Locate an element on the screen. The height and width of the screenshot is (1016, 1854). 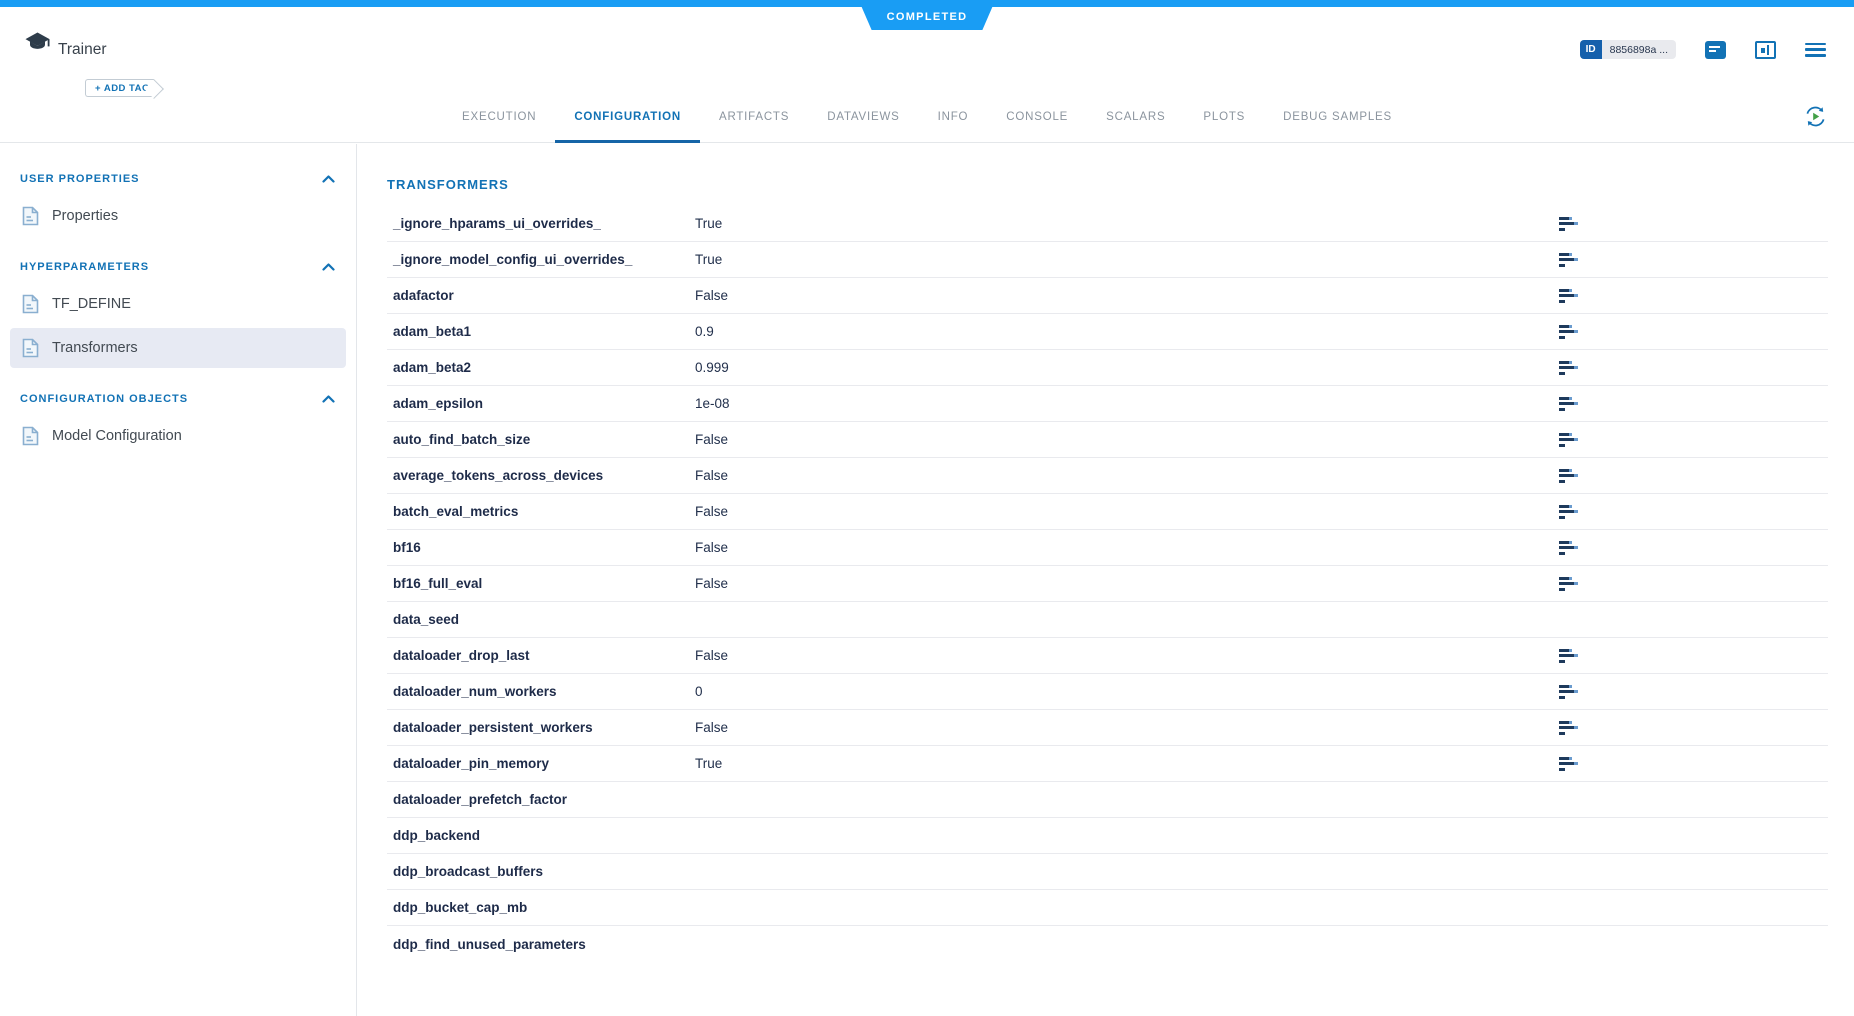
section-title: USER PROPERTIES is located at coordinates (80, 179).